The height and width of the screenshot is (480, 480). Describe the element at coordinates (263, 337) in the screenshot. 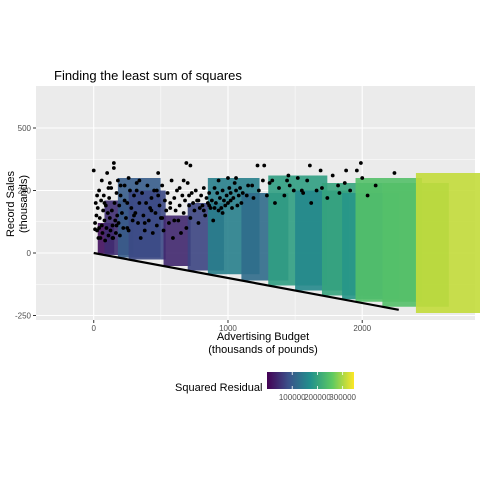

I see `x-axis-title-line1: Advertising Budget` at that location.